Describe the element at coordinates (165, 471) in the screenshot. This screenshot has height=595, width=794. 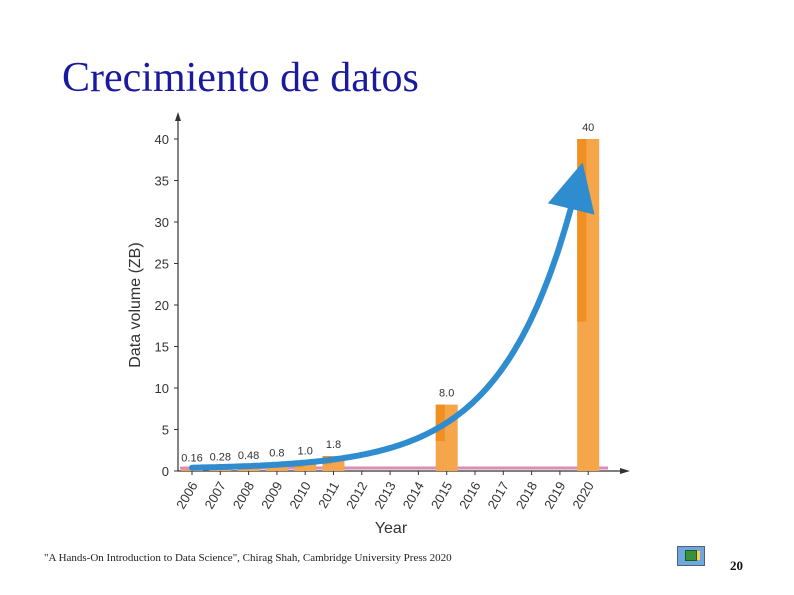
I see `y-tick-label: 0` at that location.